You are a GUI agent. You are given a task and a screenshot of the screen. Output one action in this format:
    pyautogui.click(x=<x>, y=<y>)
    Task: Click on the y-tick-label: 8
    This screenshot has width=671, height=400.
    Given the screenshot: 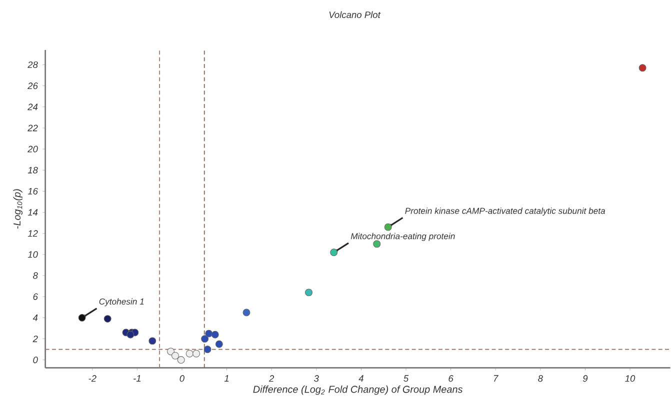 What is the action you would take?
    pyautogui.click(x=35, y=275)
    